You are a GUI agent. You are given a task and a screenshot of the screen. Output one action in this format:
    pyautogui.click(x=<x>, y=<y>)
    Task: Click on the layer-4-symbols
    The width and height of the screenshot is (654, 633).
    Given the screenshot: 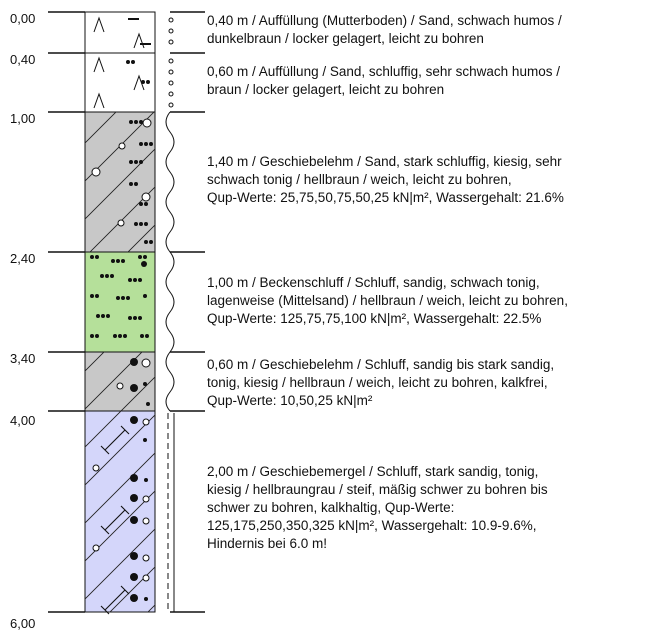 What is the action you would take?
    pyautogui.click(x=119, y=296)
    